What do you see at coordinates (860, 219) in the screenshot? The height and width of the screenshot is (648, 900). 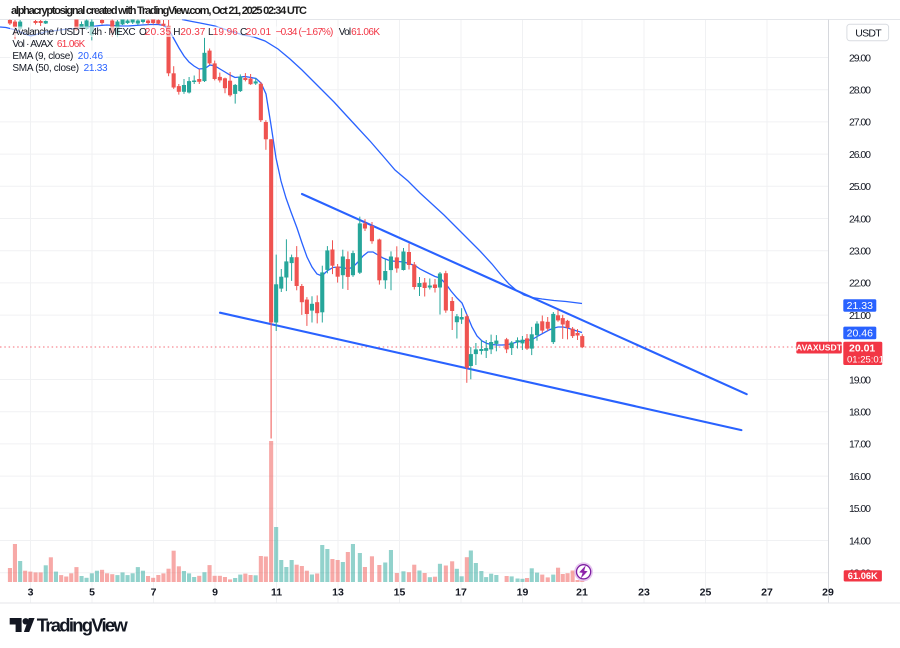 I see `svg-text: 24.00` at bounding box center [860, 219].